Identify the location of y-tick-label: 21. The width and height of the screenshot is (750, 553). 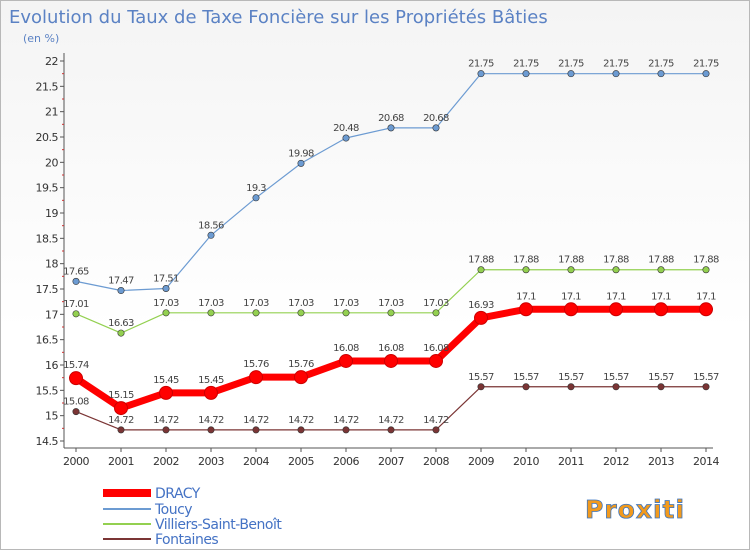
(51, 112).